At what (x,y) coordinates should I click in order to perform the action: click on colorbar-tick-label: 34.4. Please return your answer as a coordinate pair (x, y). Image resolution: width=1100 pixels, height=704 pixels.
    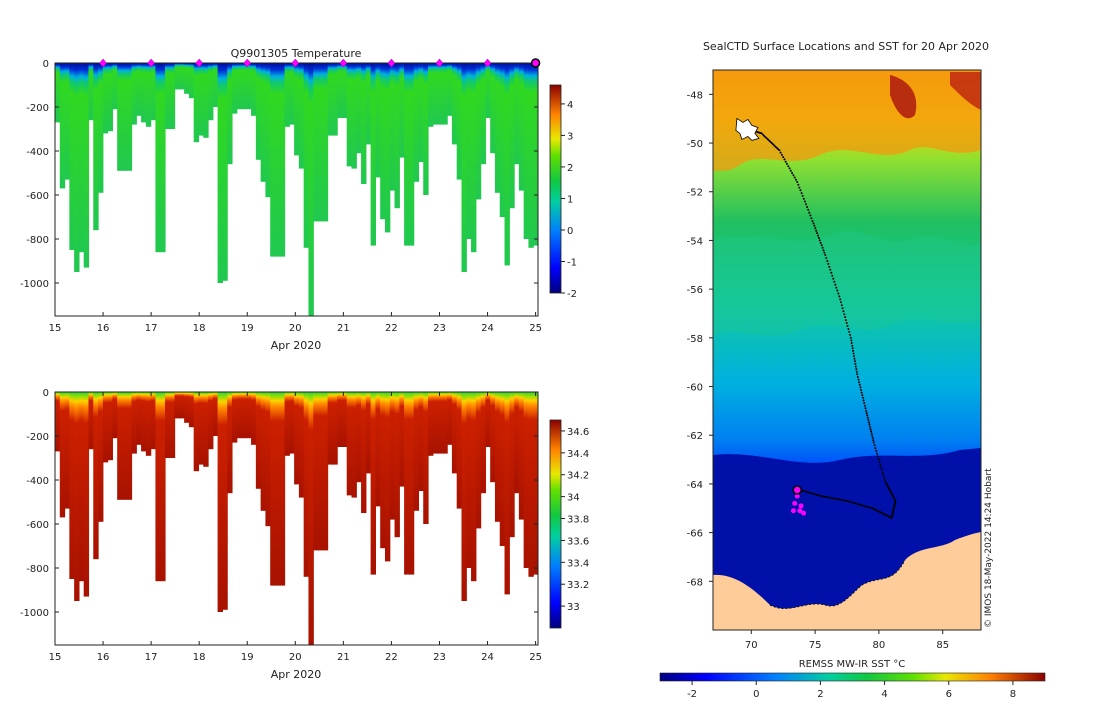
    Looking at the image, I should click on (578, 454).